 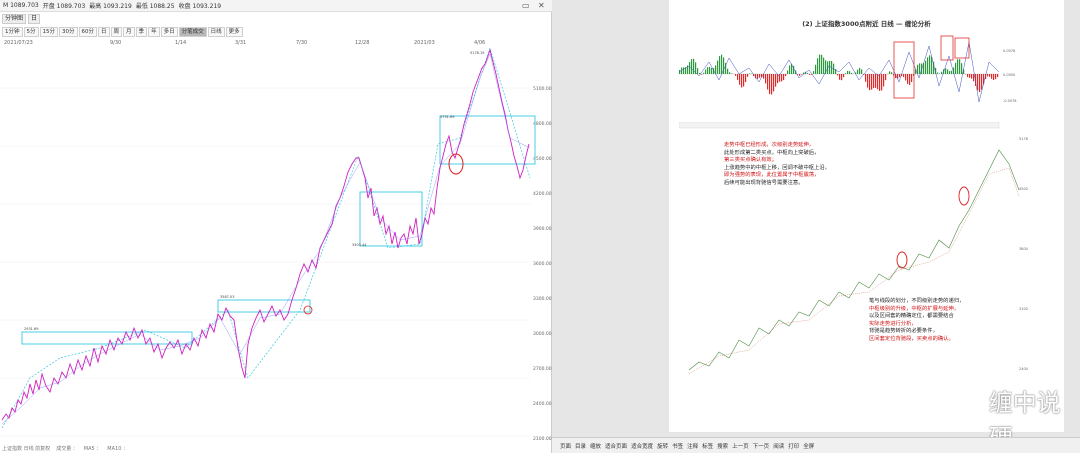 What do you see at coordinates (526, 5) in the screenshot?
I see `minimize-icon: ▭` at bounding box center [526, 5].